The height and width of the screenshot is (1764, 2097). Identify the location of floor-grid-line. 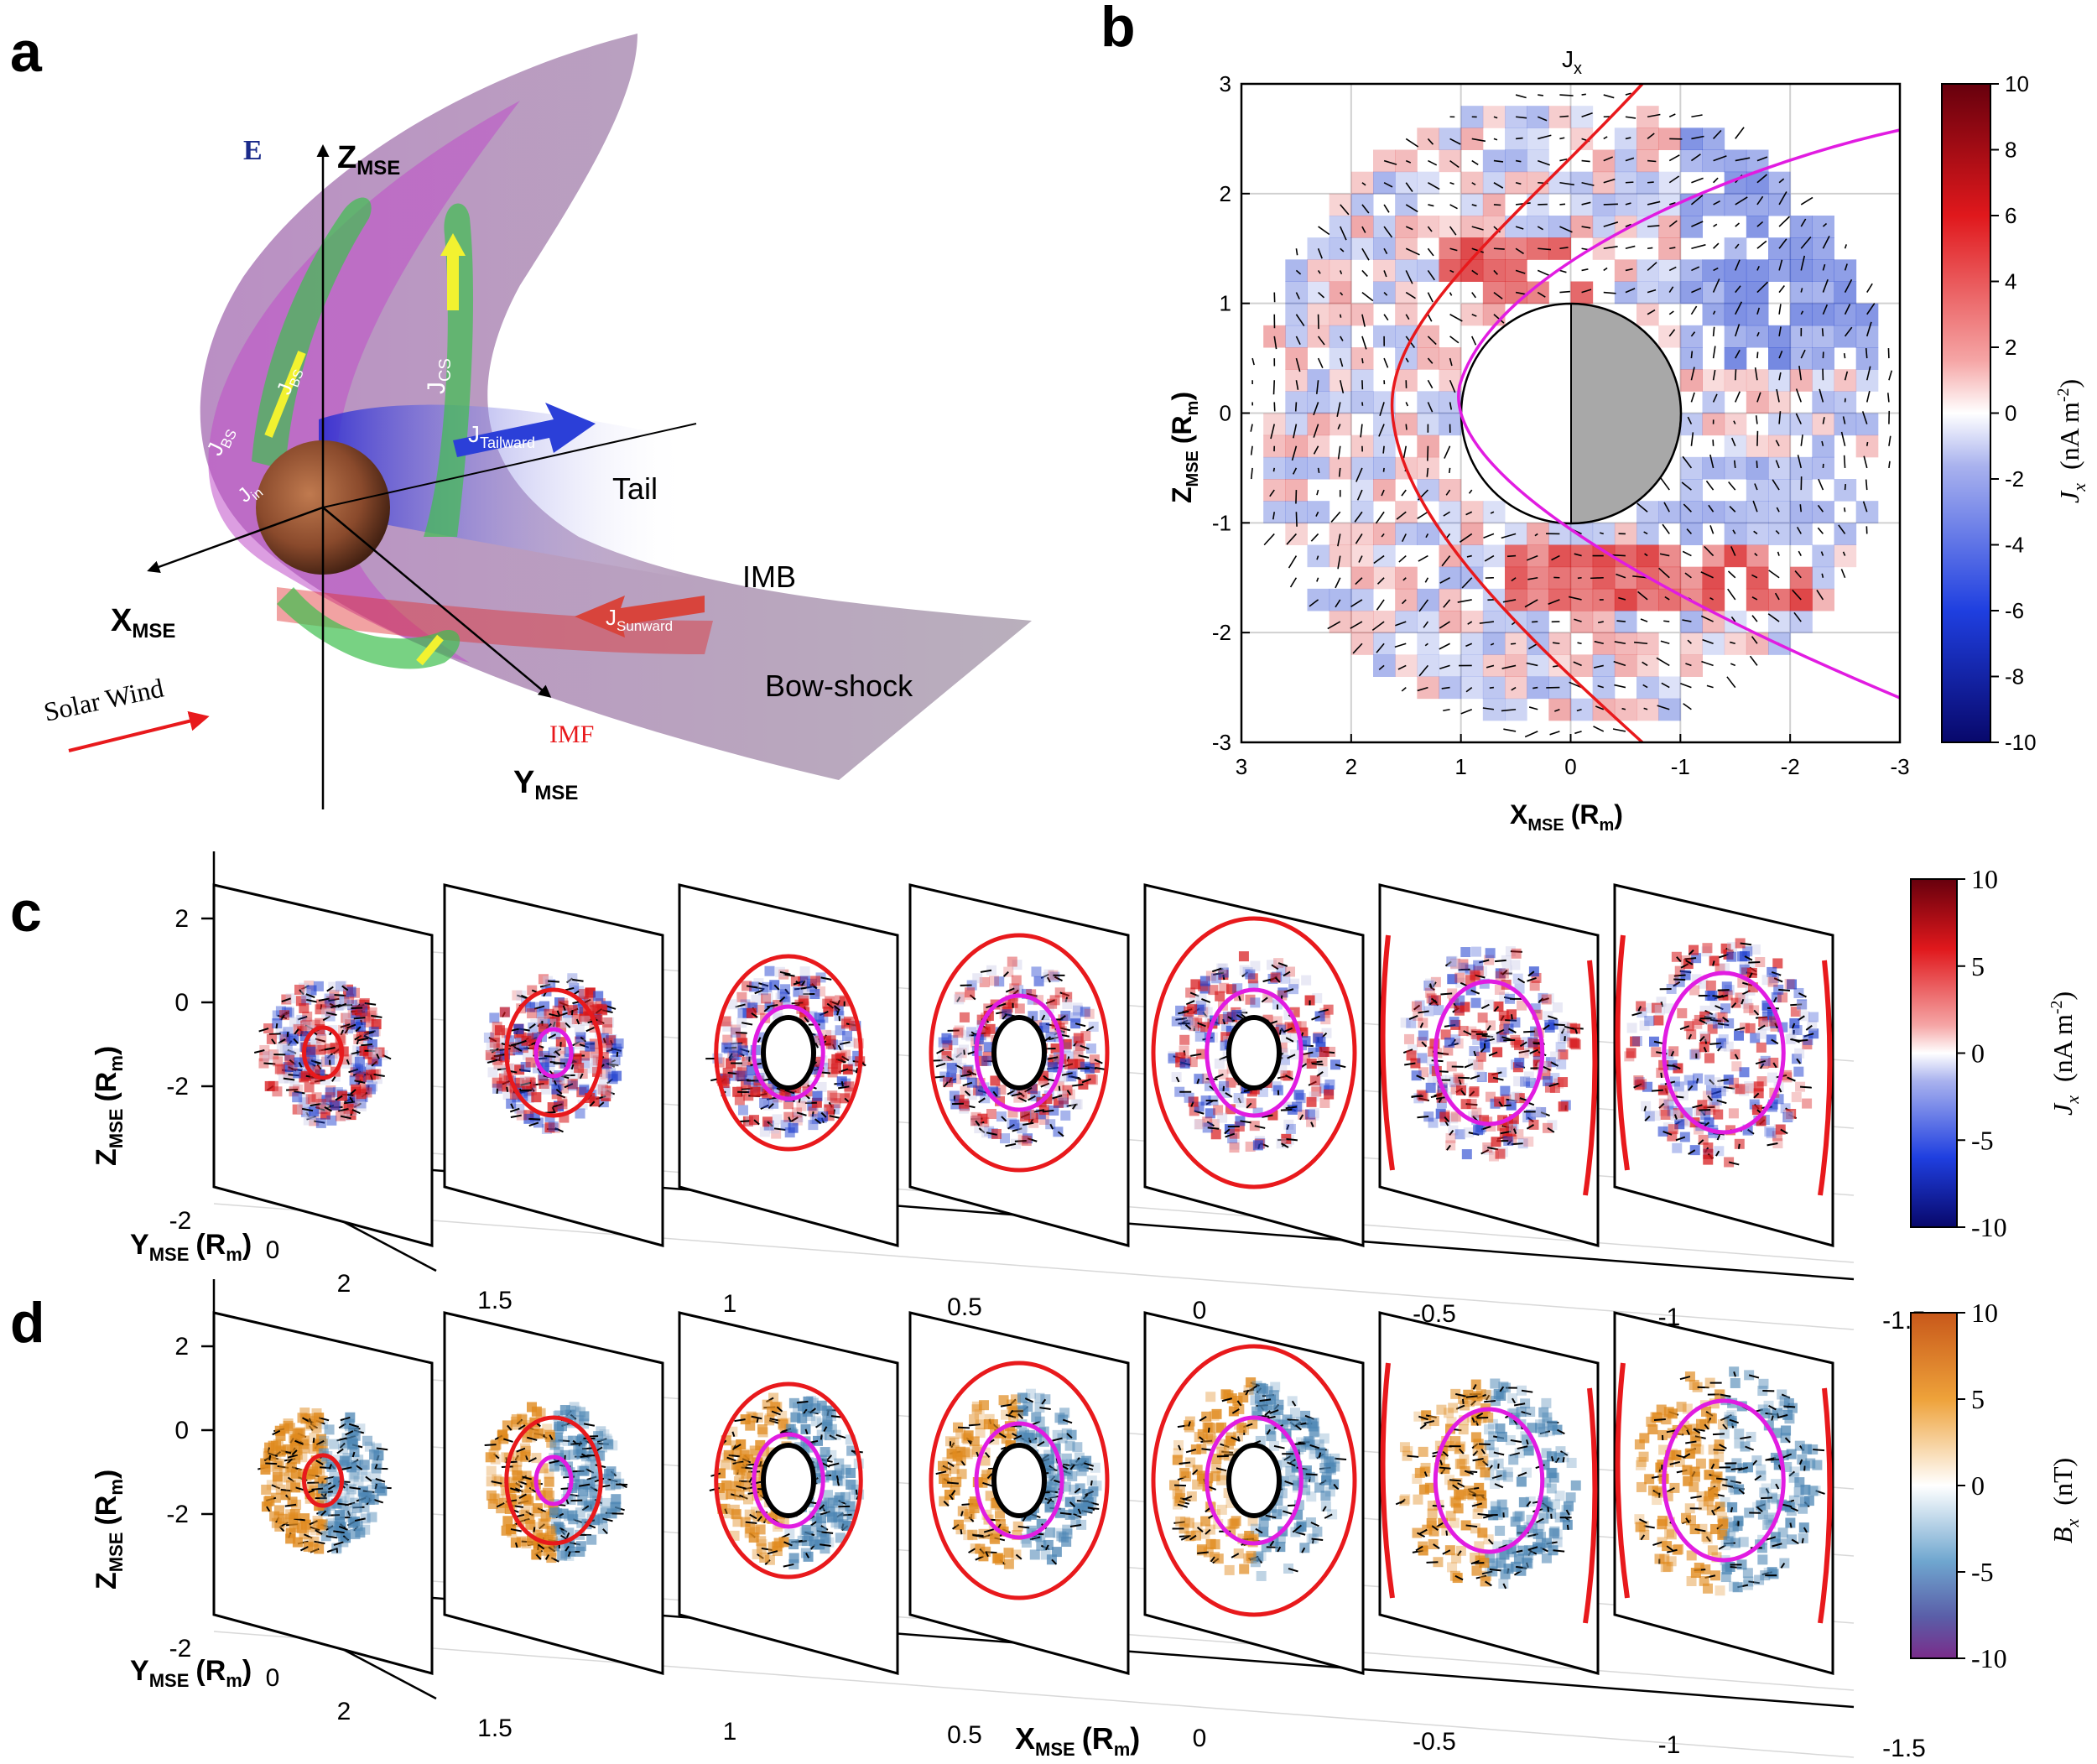
(1034, 1266).